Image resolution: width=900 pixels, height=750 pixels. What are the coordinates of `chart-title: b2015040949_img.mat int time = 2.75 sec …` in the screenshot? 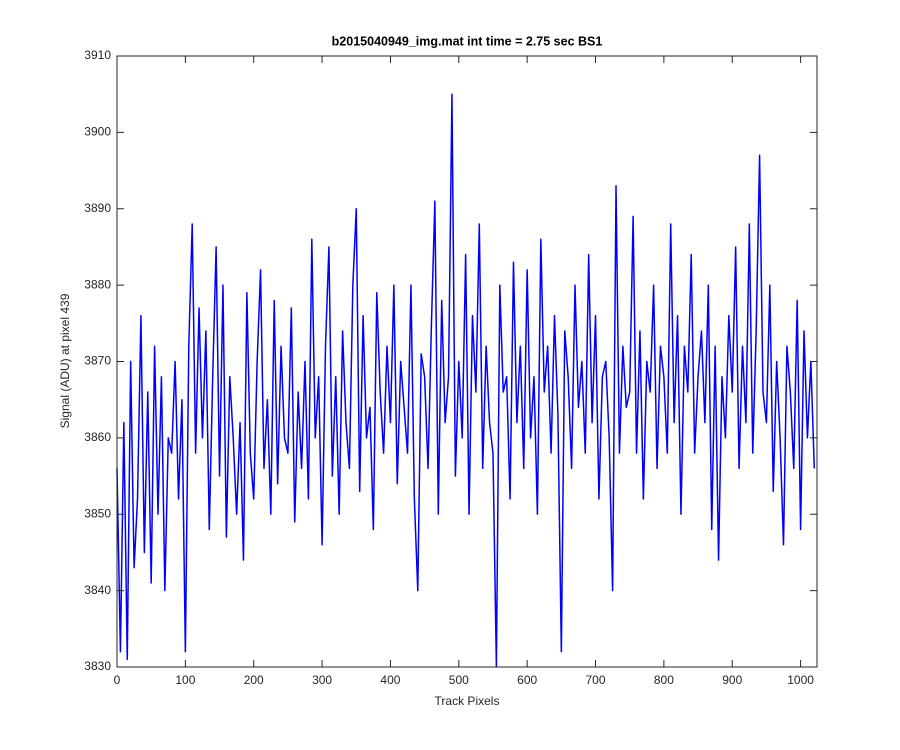 It's located at (467, 41).